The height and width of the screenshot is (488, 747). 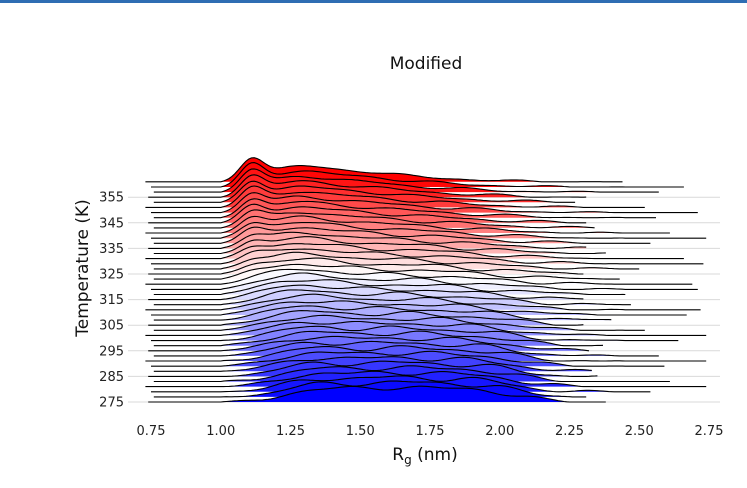 What do you see at coordinates (290, 431) in the screenshot?
I see `x-tick-label: 1.25` at bounding box center [290, 431].